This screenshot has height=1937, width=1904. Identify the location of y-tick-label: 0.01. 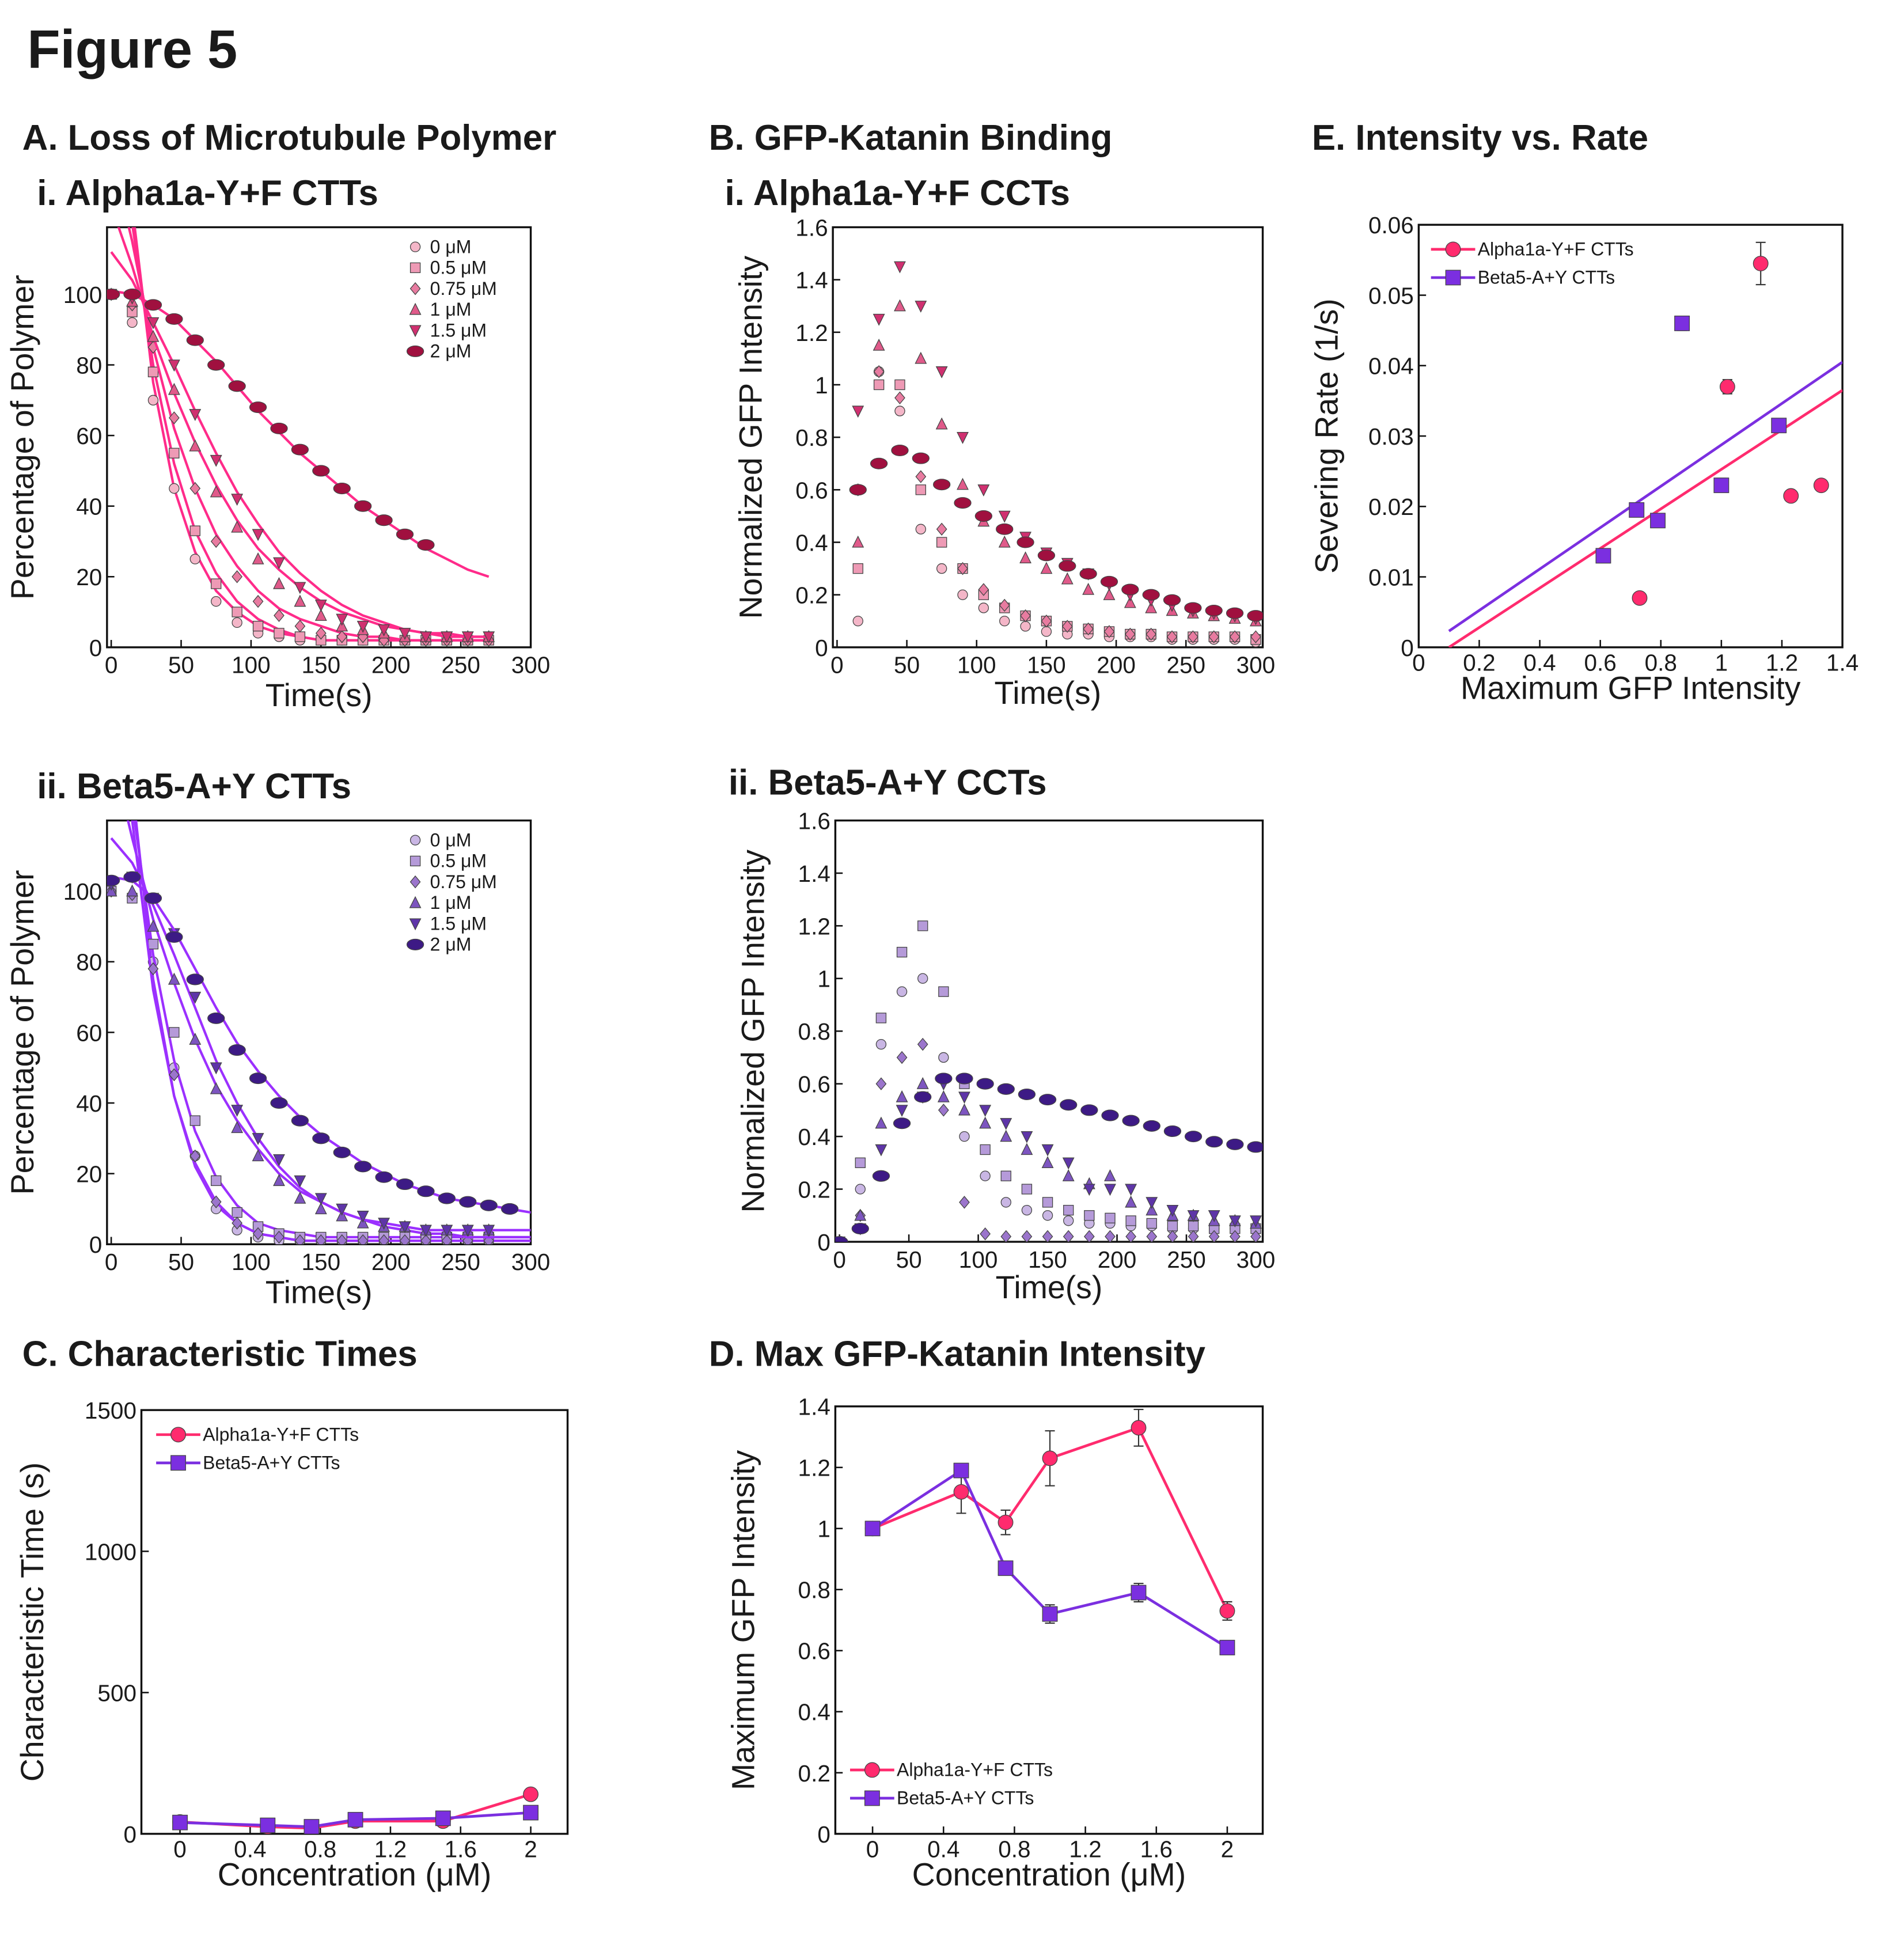
(1391, 577).